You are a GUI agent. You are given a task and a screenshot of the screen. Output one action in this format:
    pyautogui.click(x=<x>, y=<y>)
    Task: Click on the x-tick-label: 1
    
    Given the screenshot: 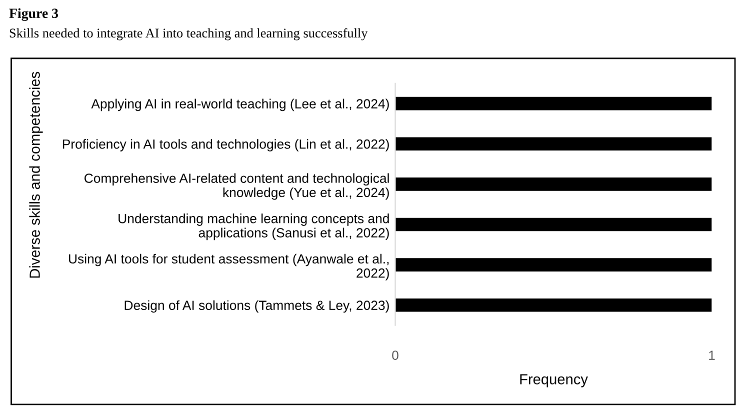 What is the action you would take?
    pyautogui.click(x=712, y=355)
    